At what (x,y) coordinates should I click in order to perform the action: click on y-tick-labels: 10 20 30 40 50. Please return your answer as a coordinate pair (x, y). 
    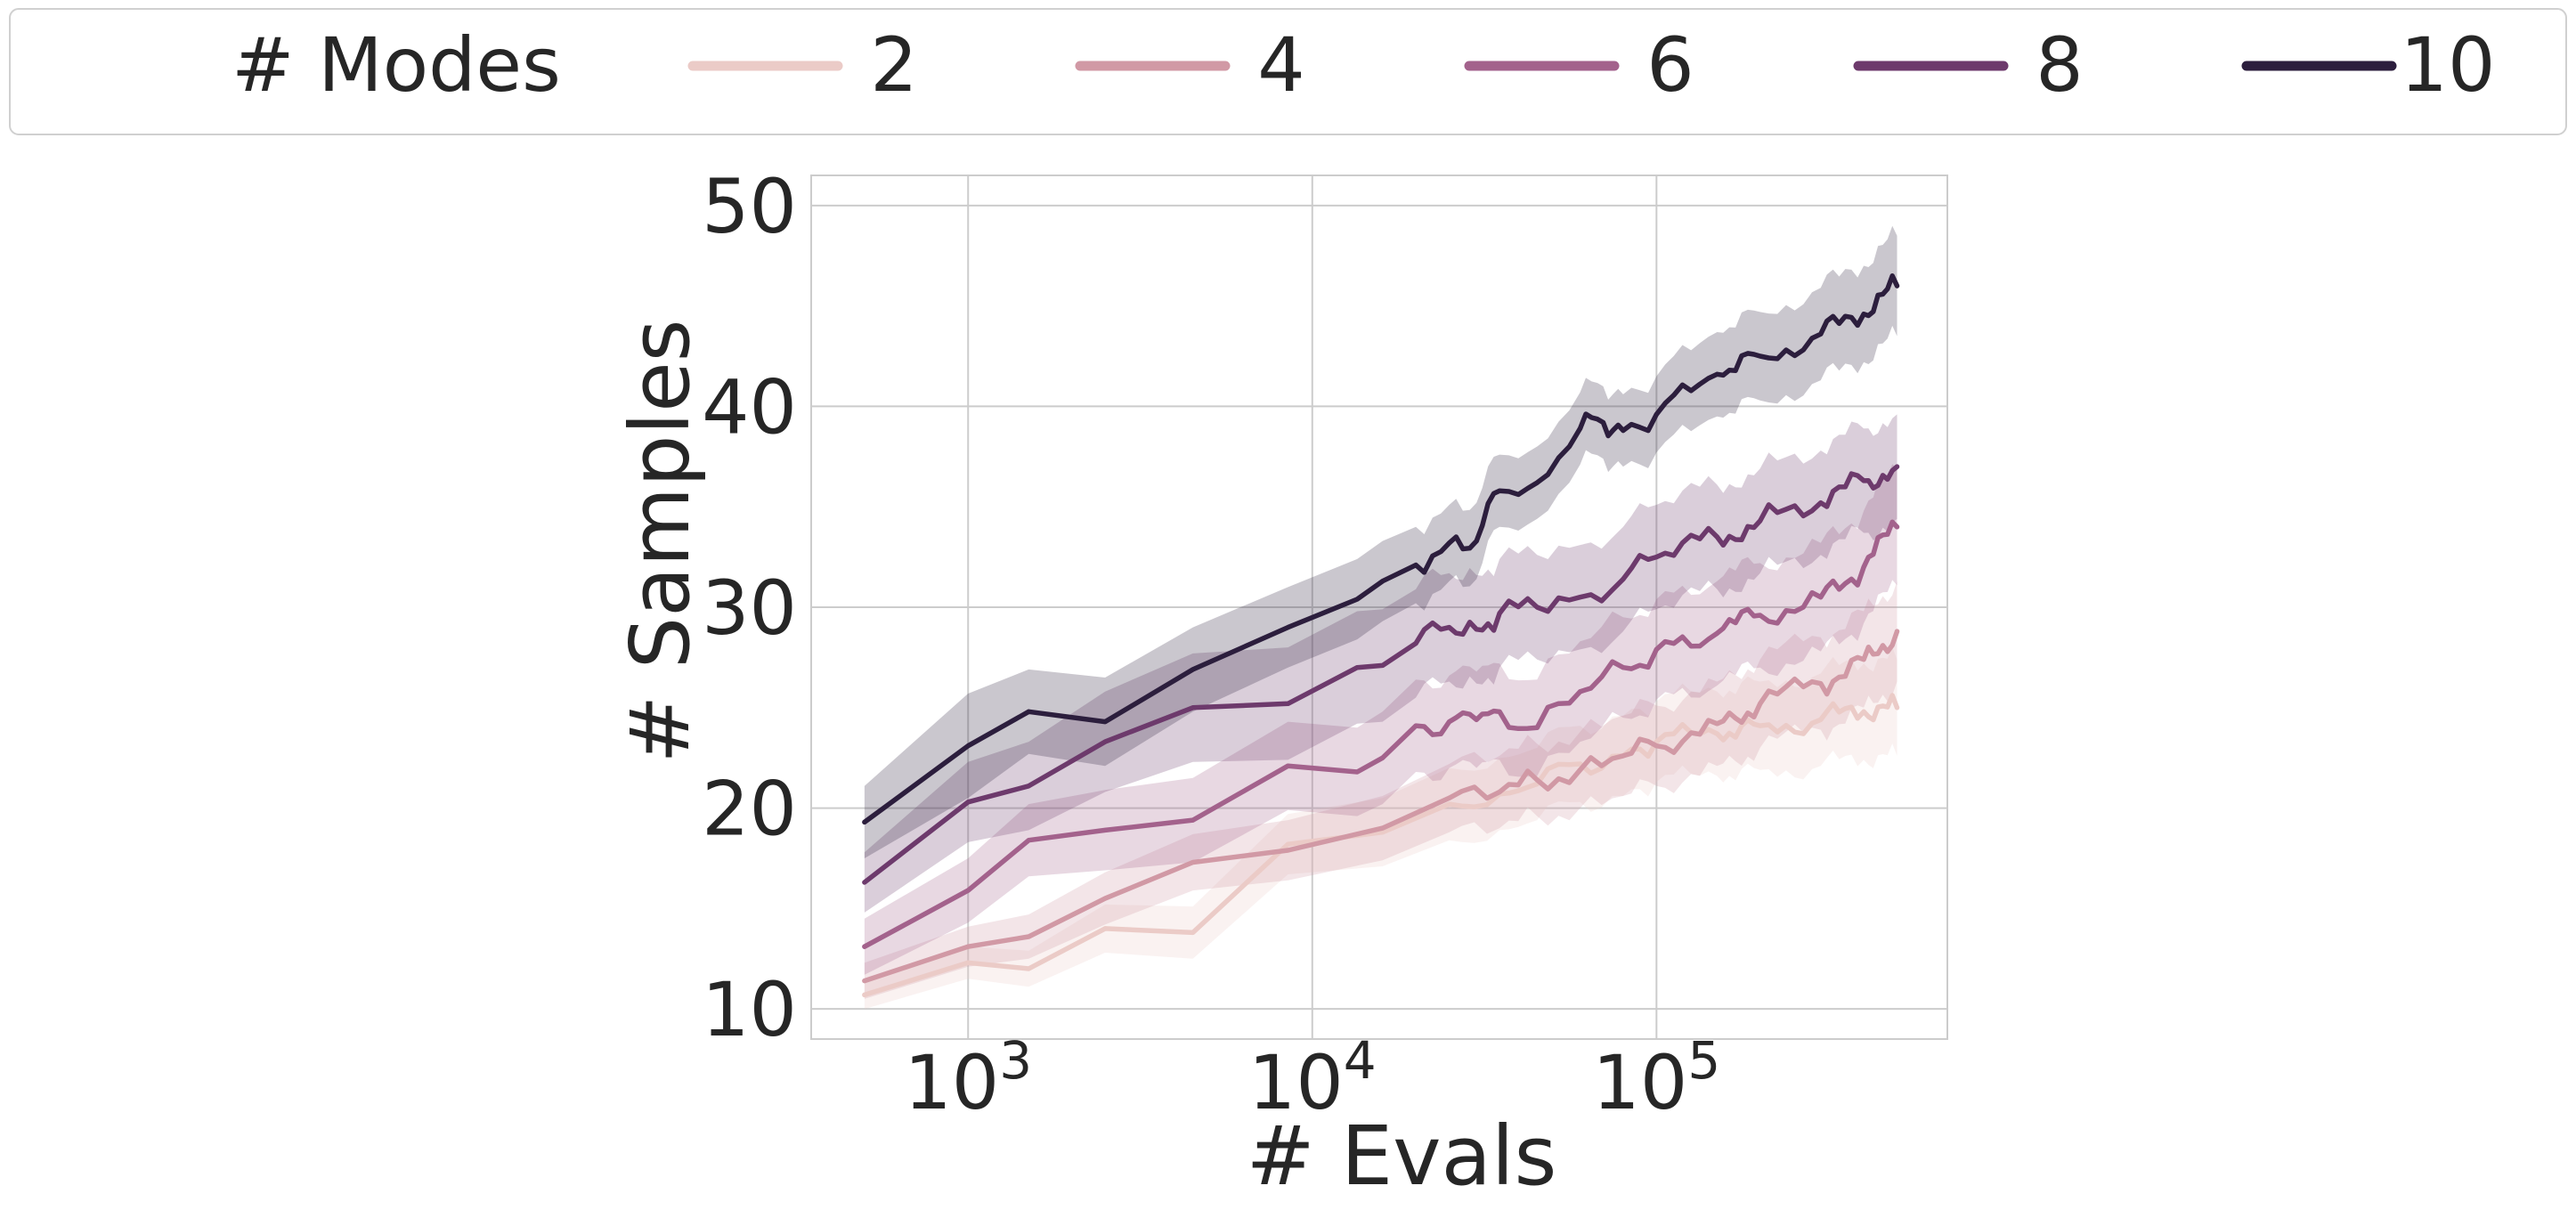
    Looking at the image, I should click on (749, 608).